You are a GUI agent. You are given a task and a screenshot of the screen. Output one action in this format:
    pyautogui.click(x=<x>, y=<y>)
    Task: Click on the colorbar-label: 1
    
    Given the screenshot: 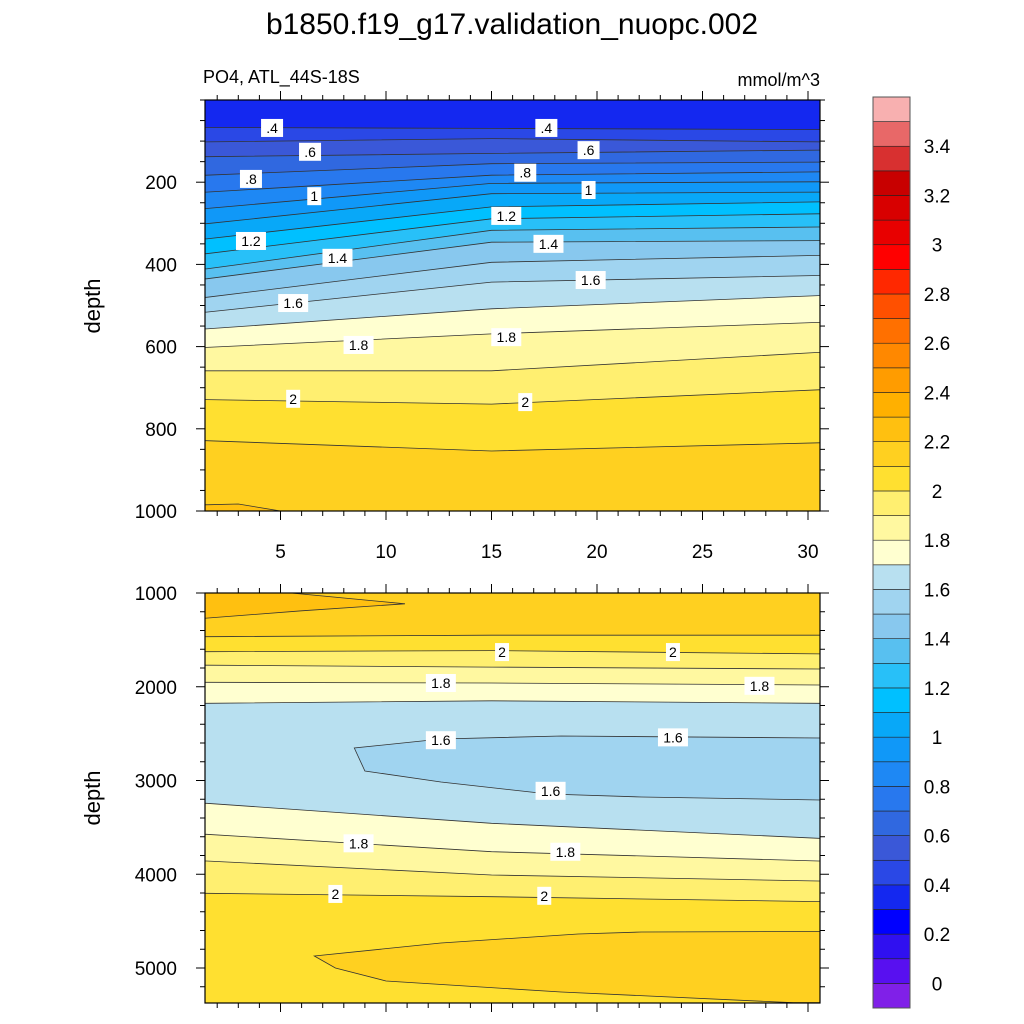 What is the action you would take?
    pyautogui.click(x=937, y=738)
    